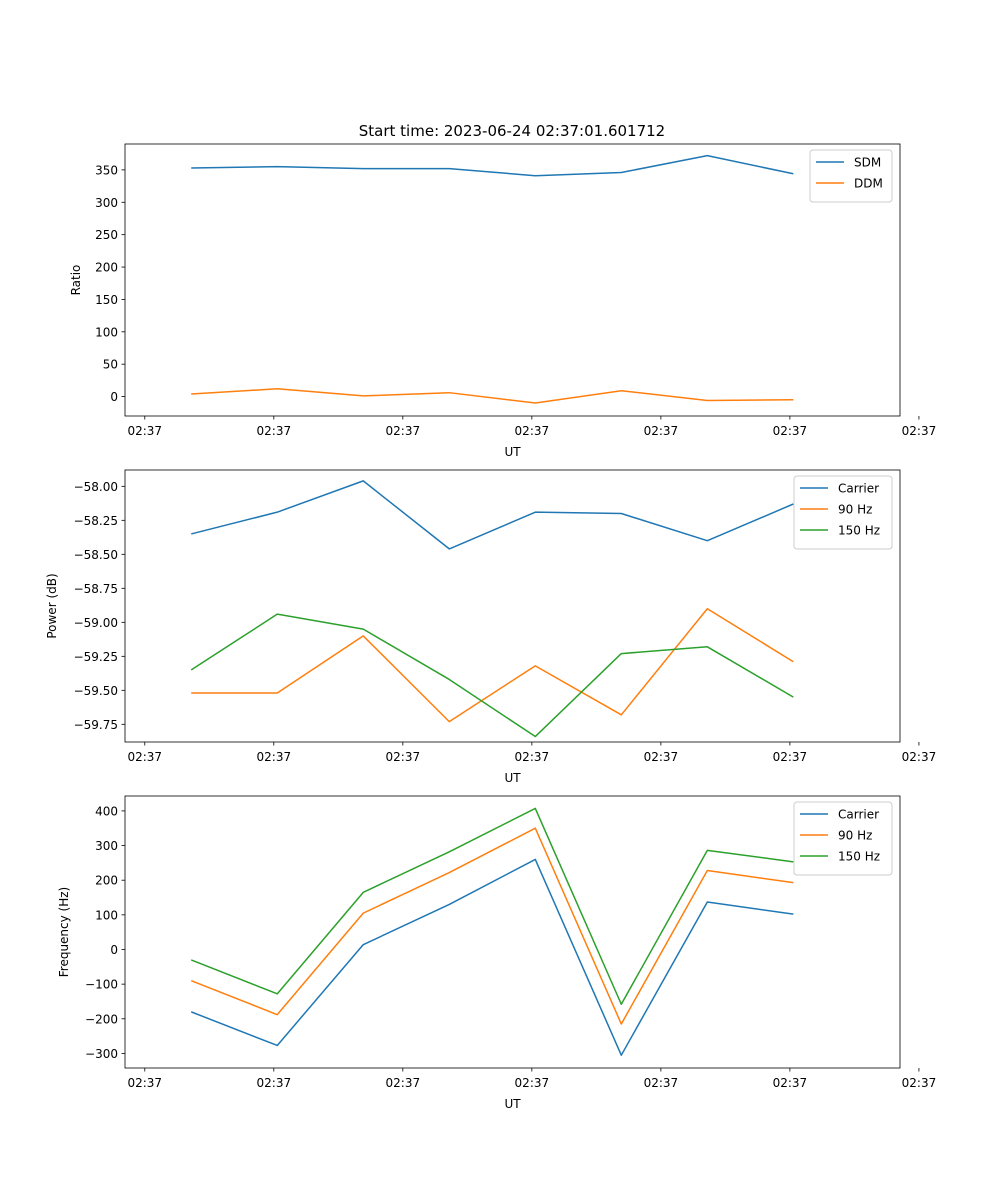  I want to click on y-tick-label: −300, so click(101, 1054).